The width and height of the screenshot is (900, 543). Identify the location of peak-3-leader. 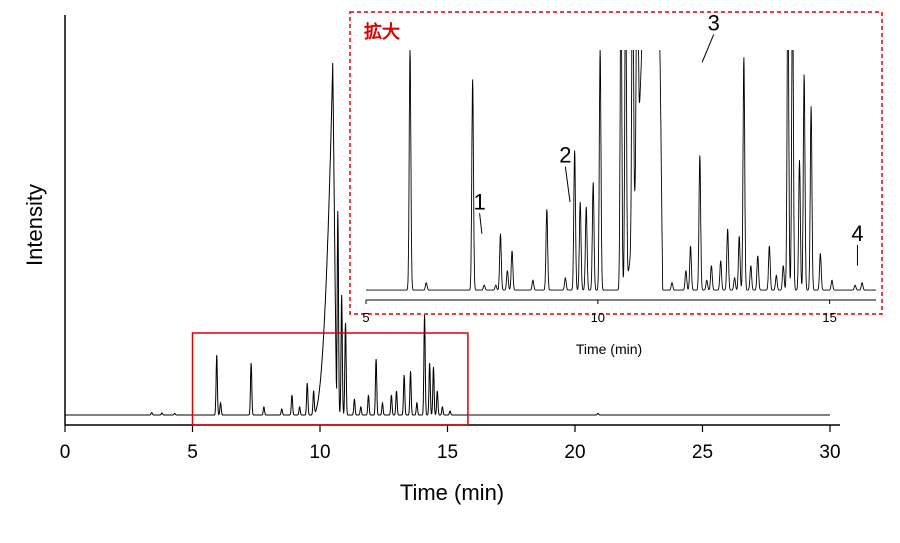
(708, 48).